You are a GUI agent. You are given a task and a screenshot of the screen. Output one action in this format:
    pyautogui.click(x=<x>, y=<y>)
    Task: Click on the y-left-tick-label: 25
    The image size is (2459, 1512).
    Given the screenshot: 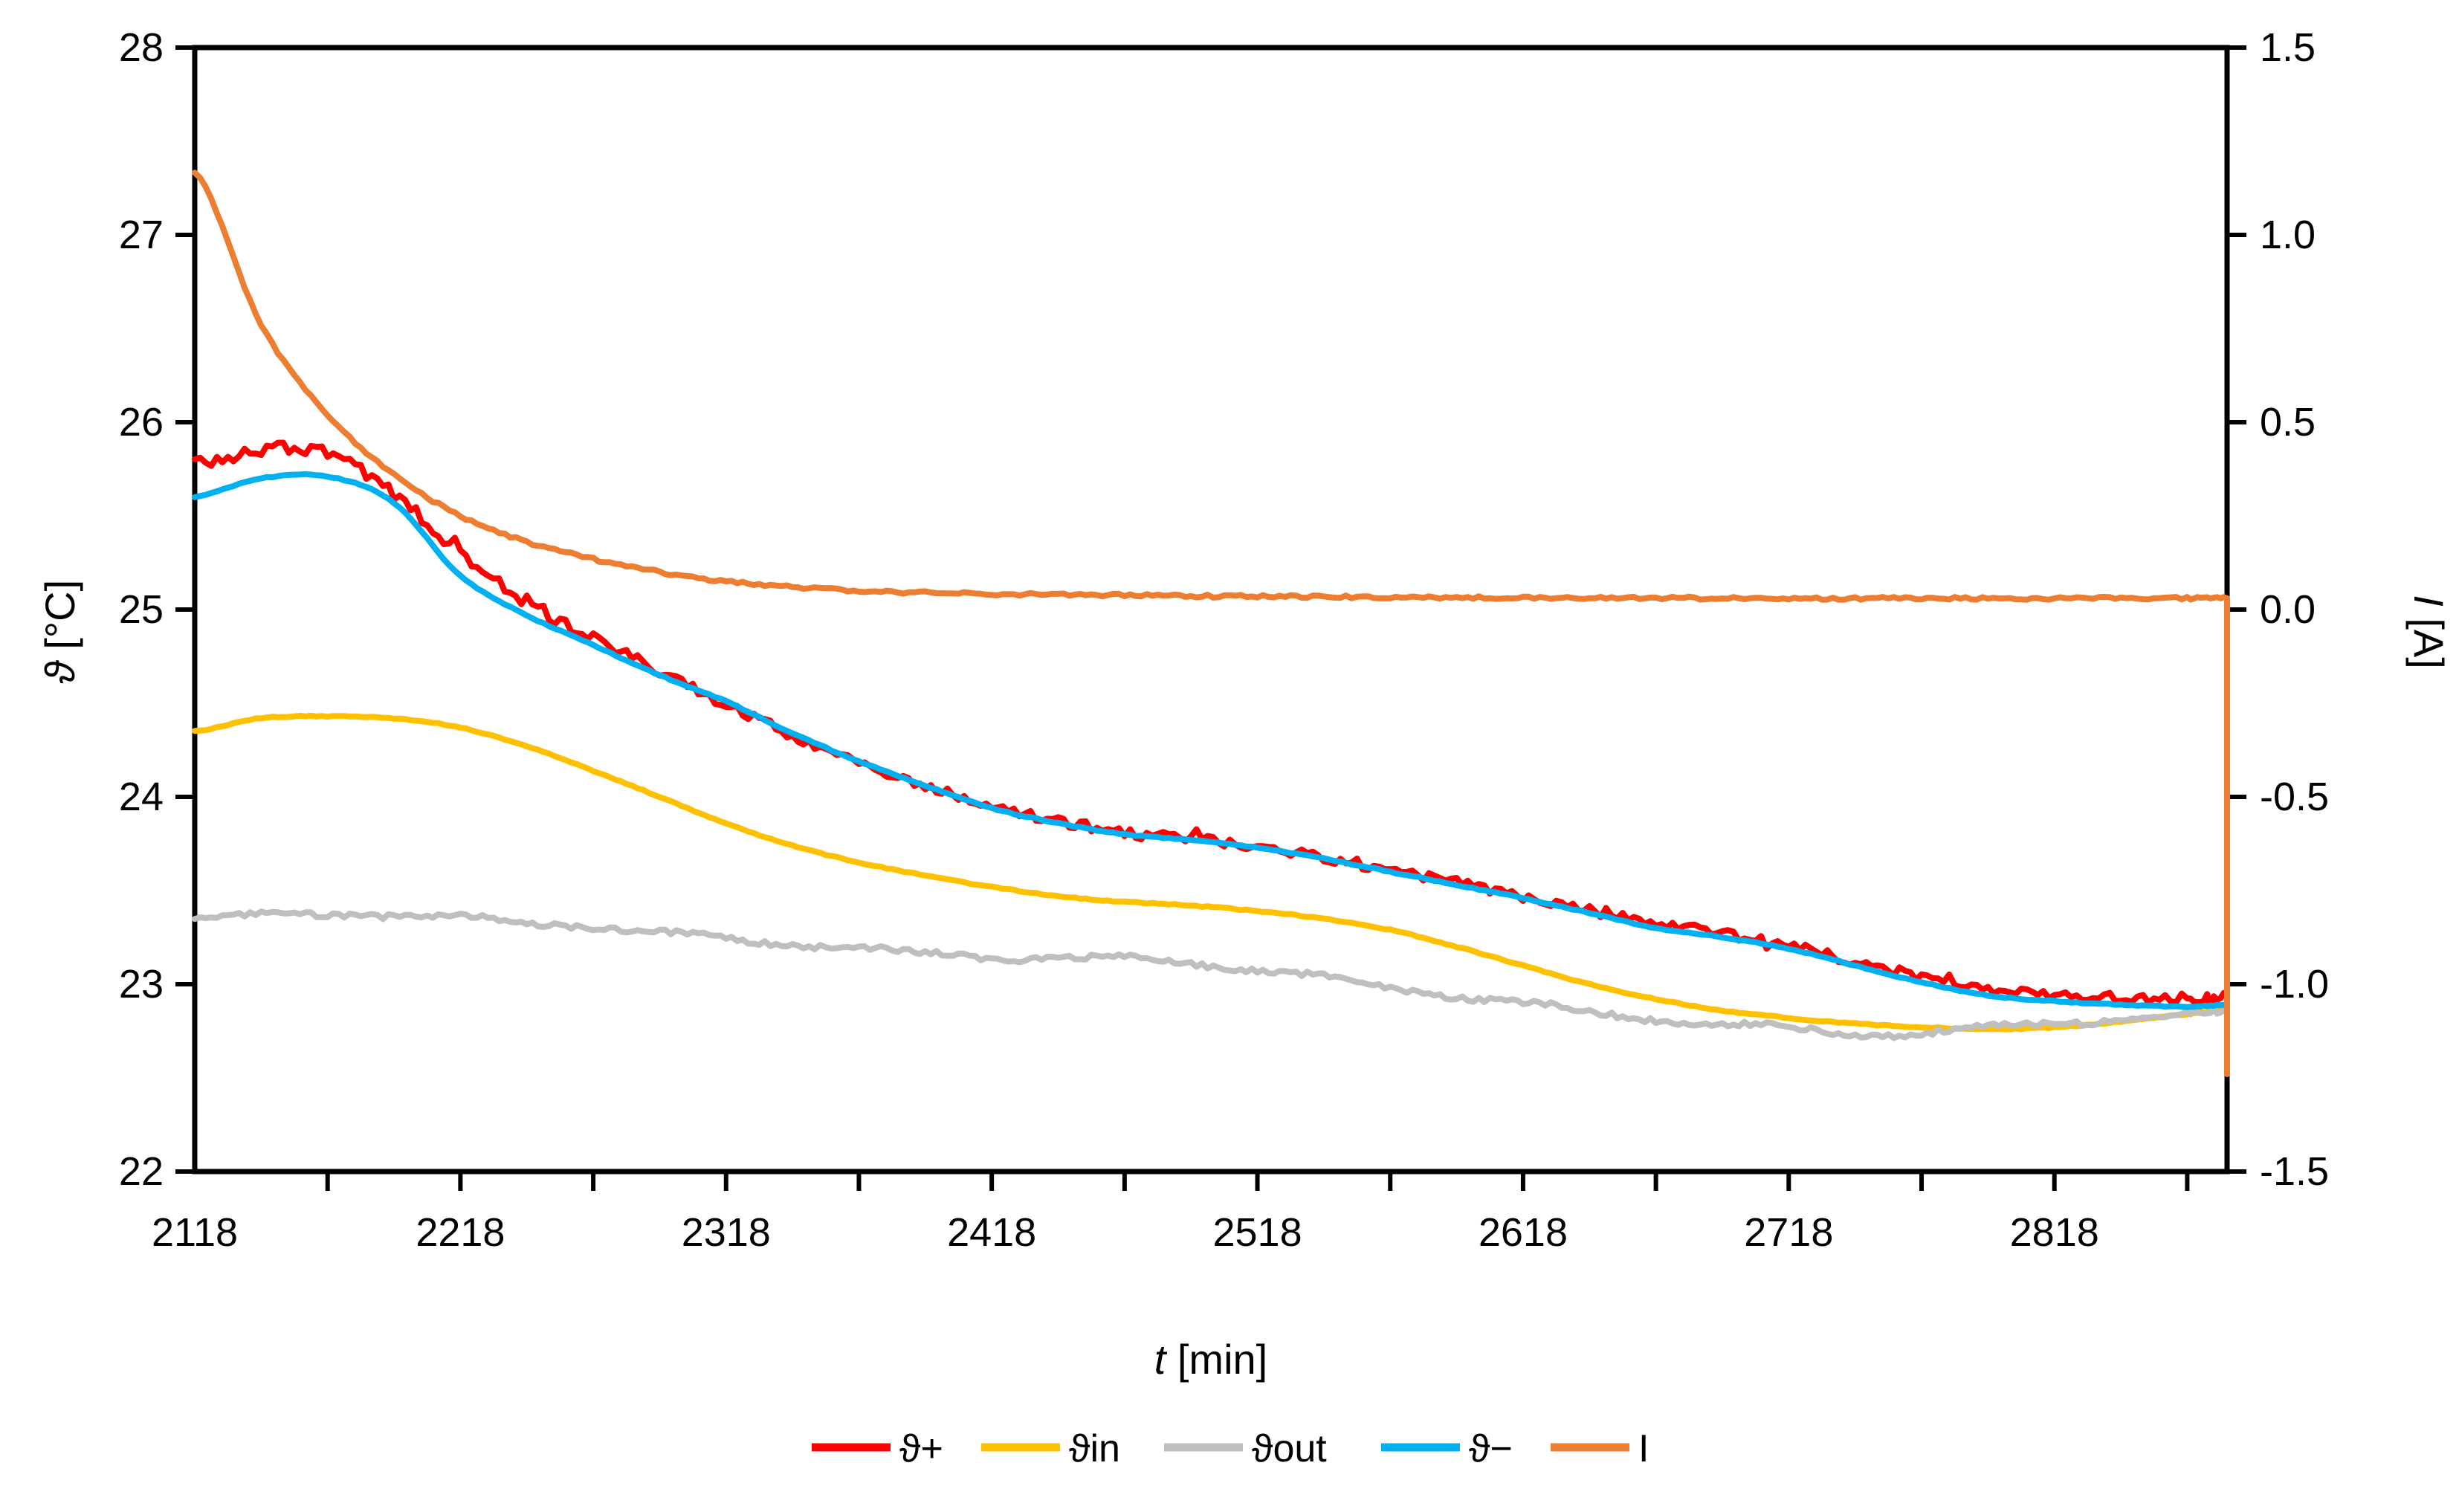 What is the action you would take?
    pyautogui.click(x=141, y=610)
    